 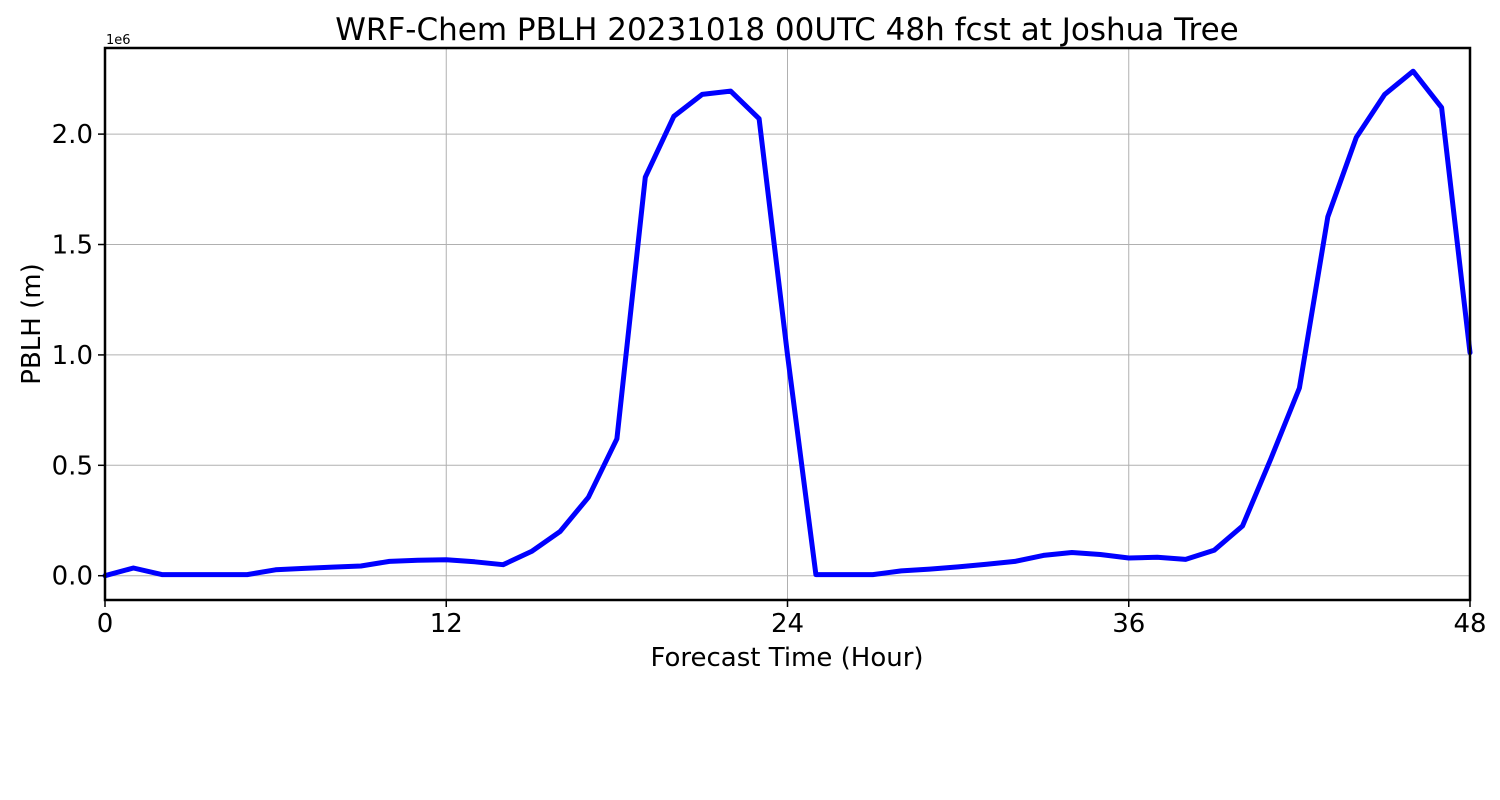 What do you see at coordinates (72, 466) in the screenshot?
I see `y-tick-label: 0.5` at bounding box center [72, 466].